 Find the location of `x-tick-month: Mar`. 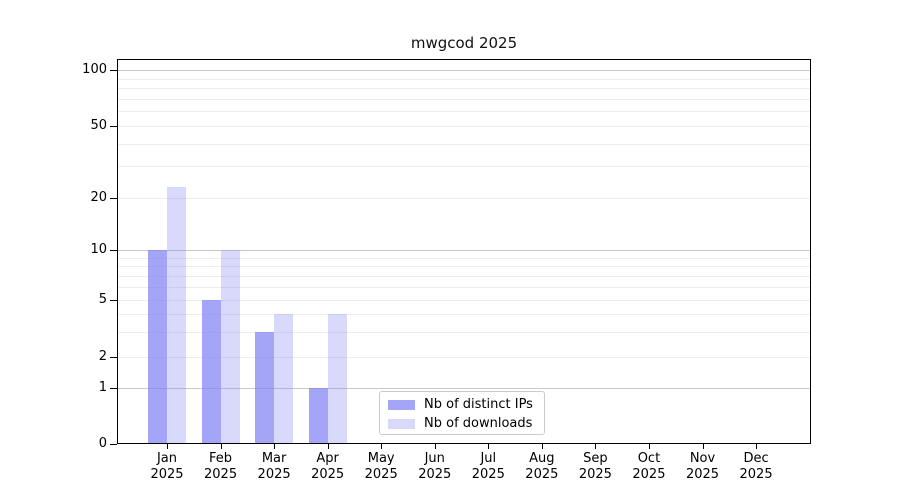

x-tick-month: Mar is located at coordinates (274, 458).